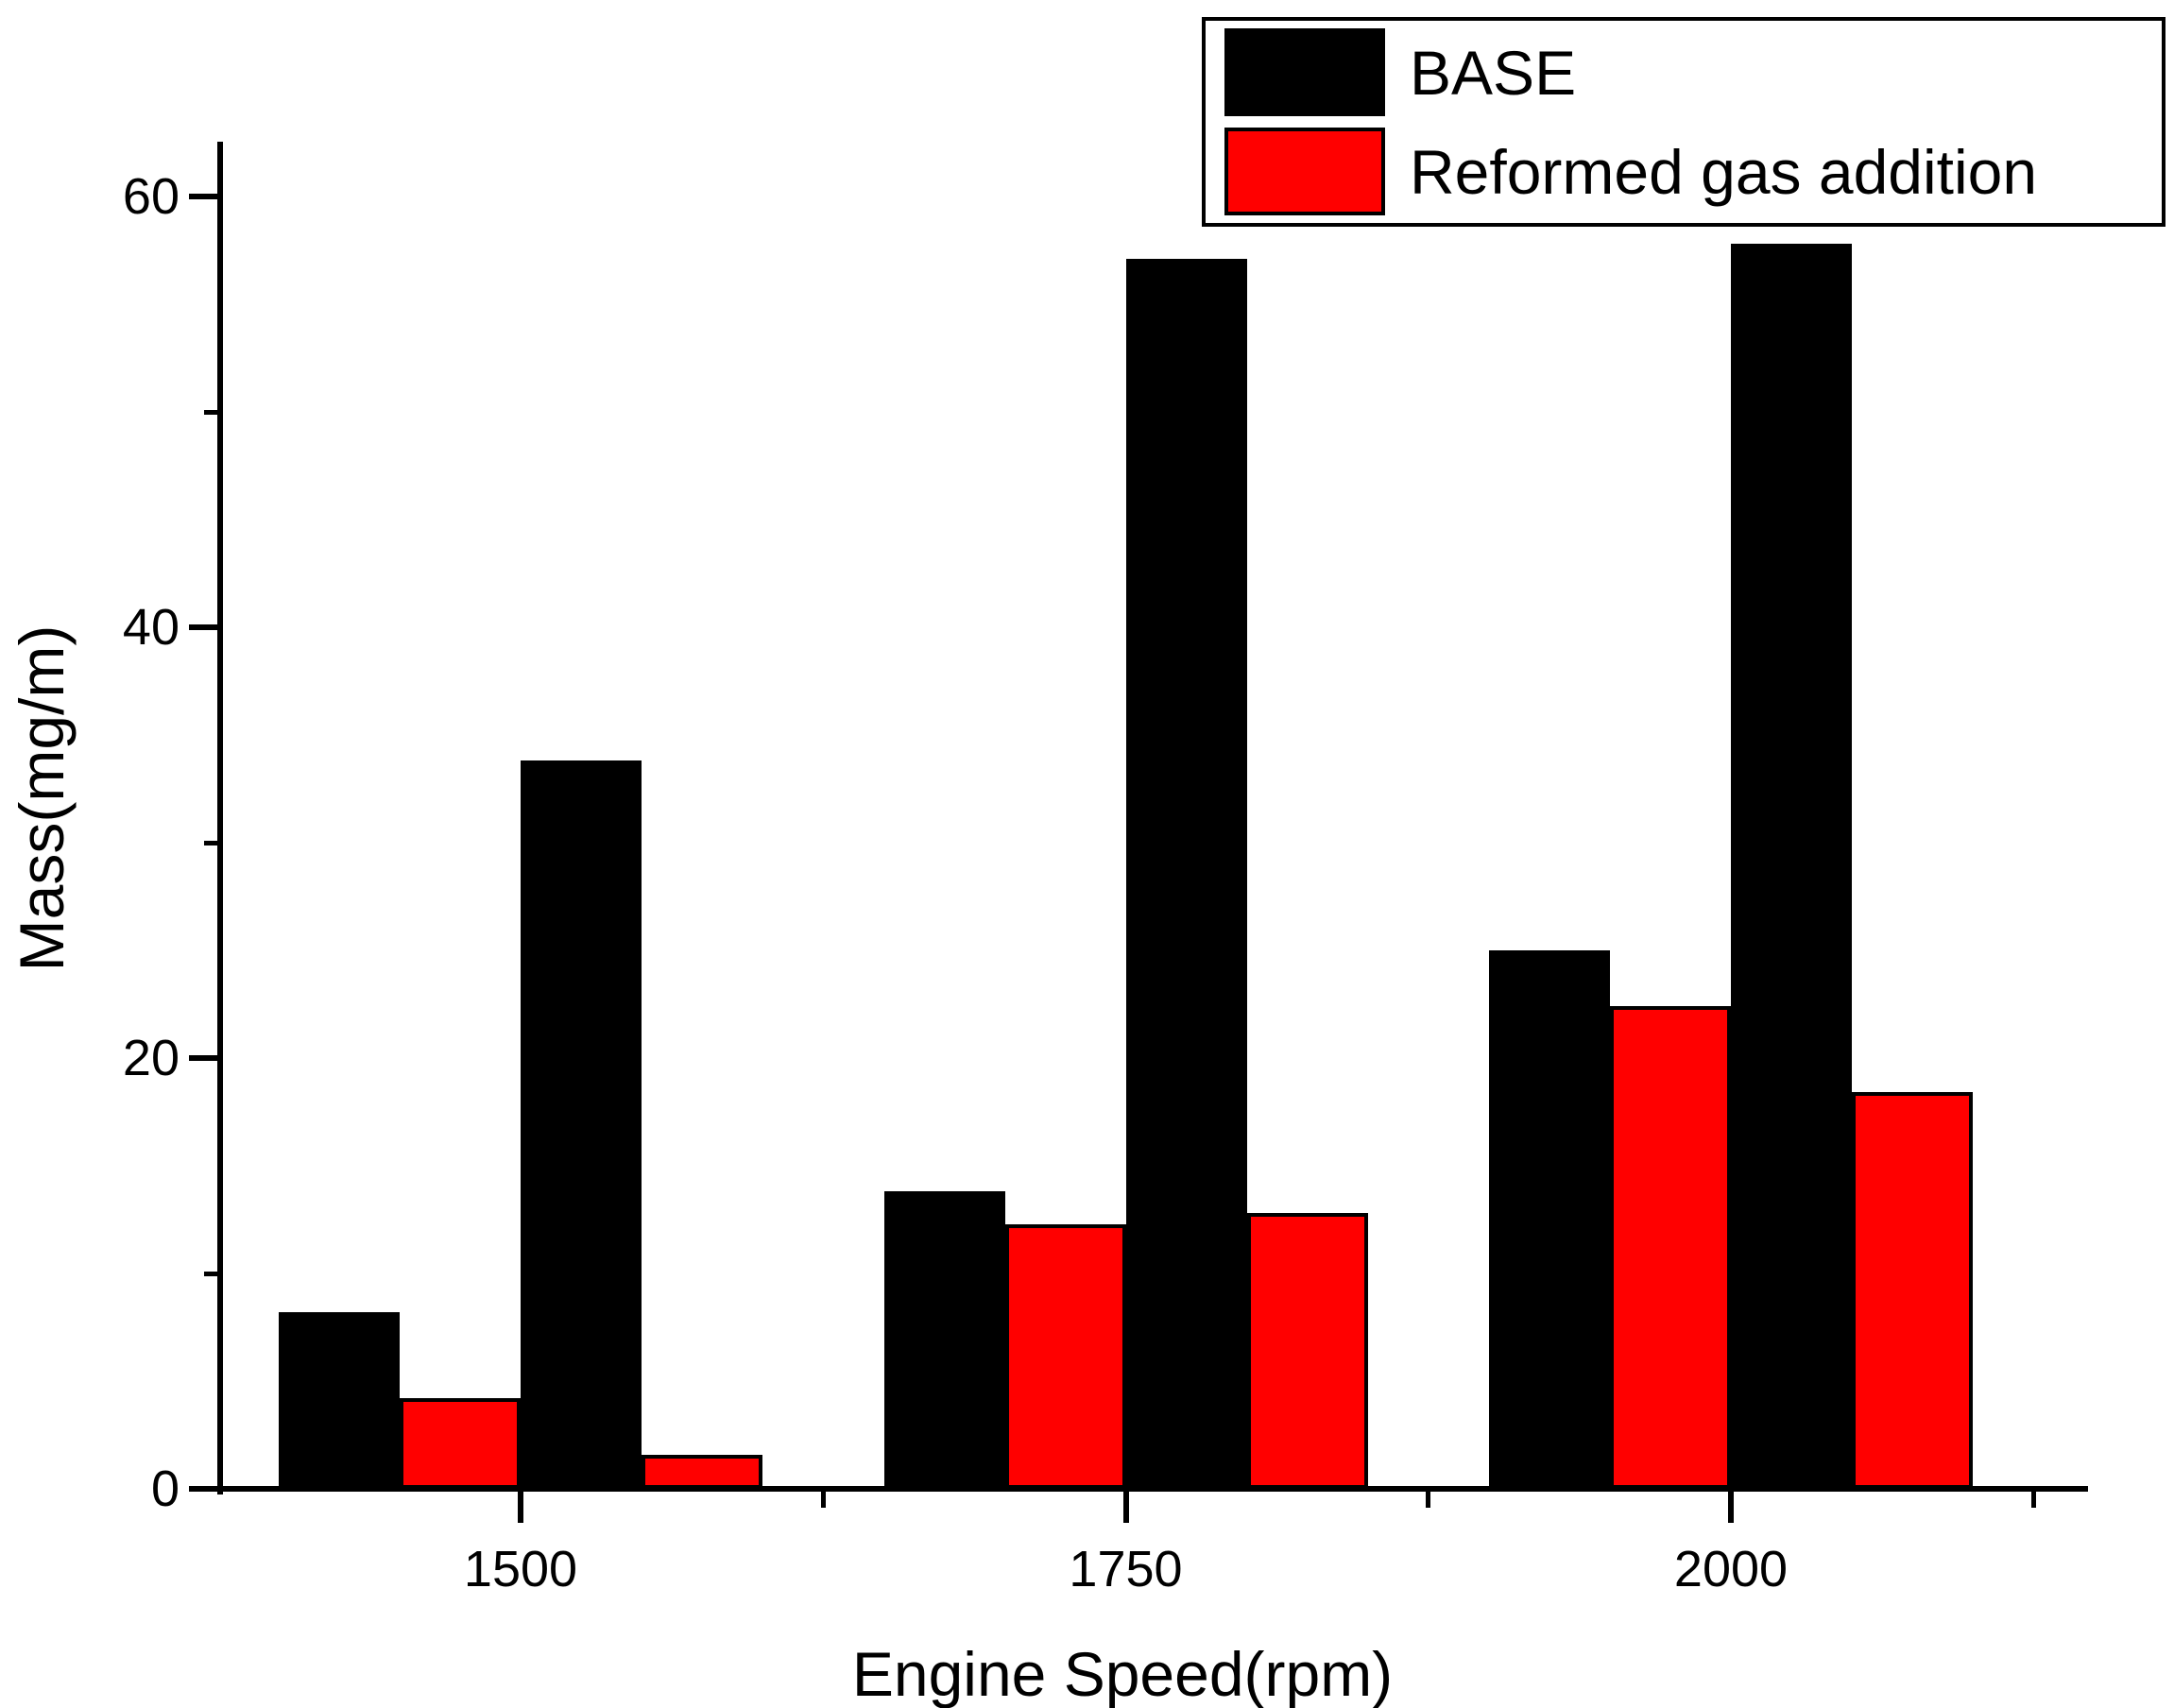 The width and height of the screenshot is (2174, 1708). What do you see at coordinates (1152, 1489) in the screenshot?
I see `x-axis-line` at bounding box center [1152, 1489].